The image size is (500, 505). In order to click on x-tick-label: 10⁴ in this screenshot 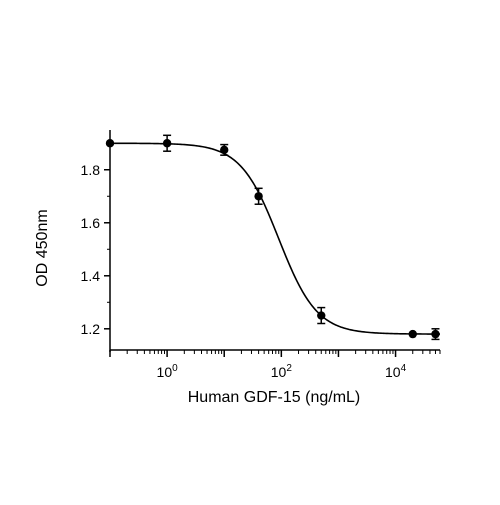, I will do `click(396, 371)`.